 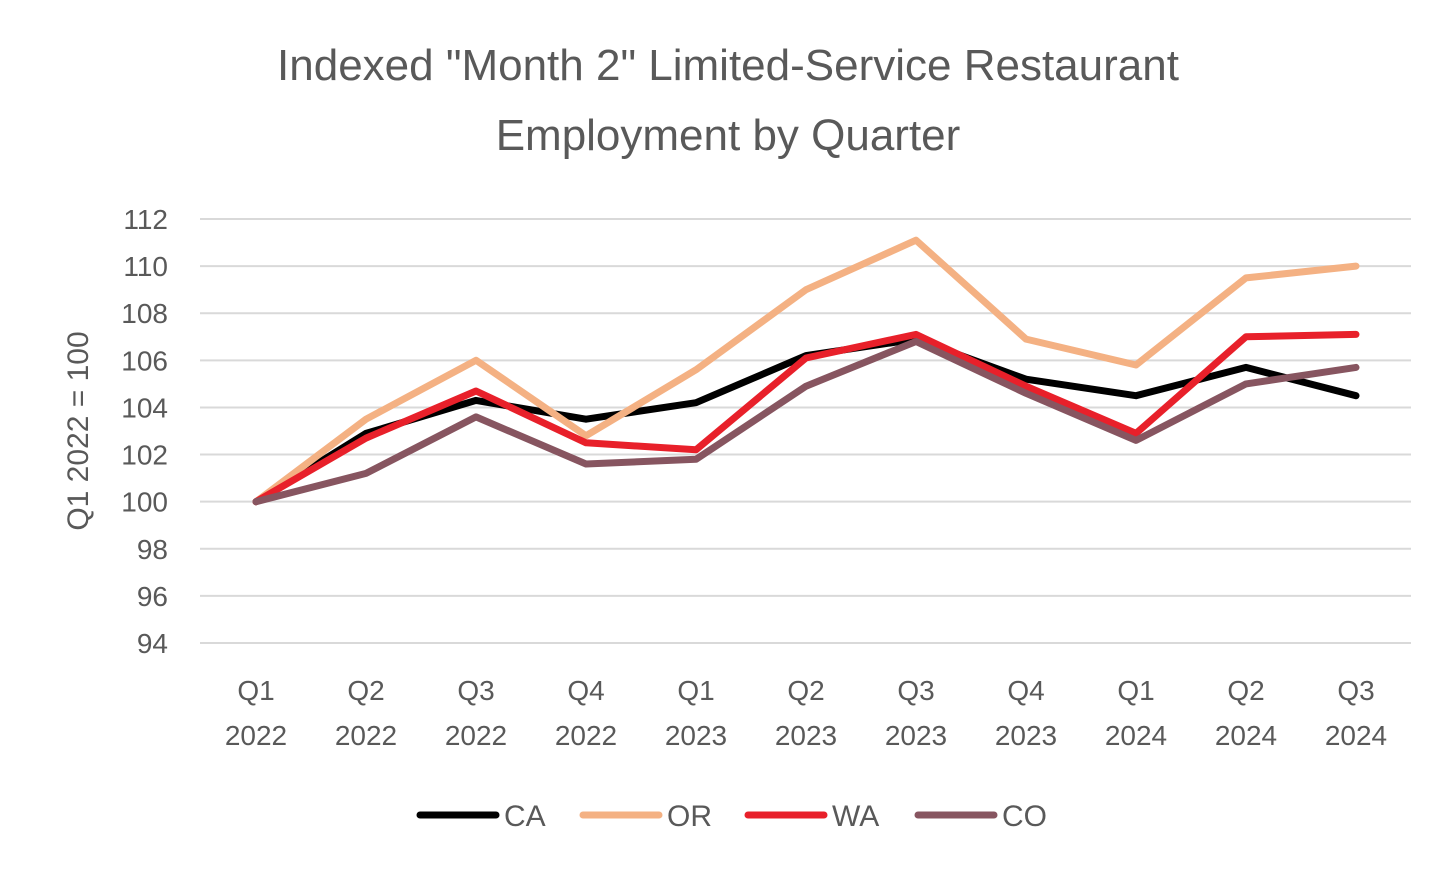 What do you see at coordinates (256, 713) in the screenshot?
I see `x-tick-label: Q1 2022` at bounding box center [256, 713].